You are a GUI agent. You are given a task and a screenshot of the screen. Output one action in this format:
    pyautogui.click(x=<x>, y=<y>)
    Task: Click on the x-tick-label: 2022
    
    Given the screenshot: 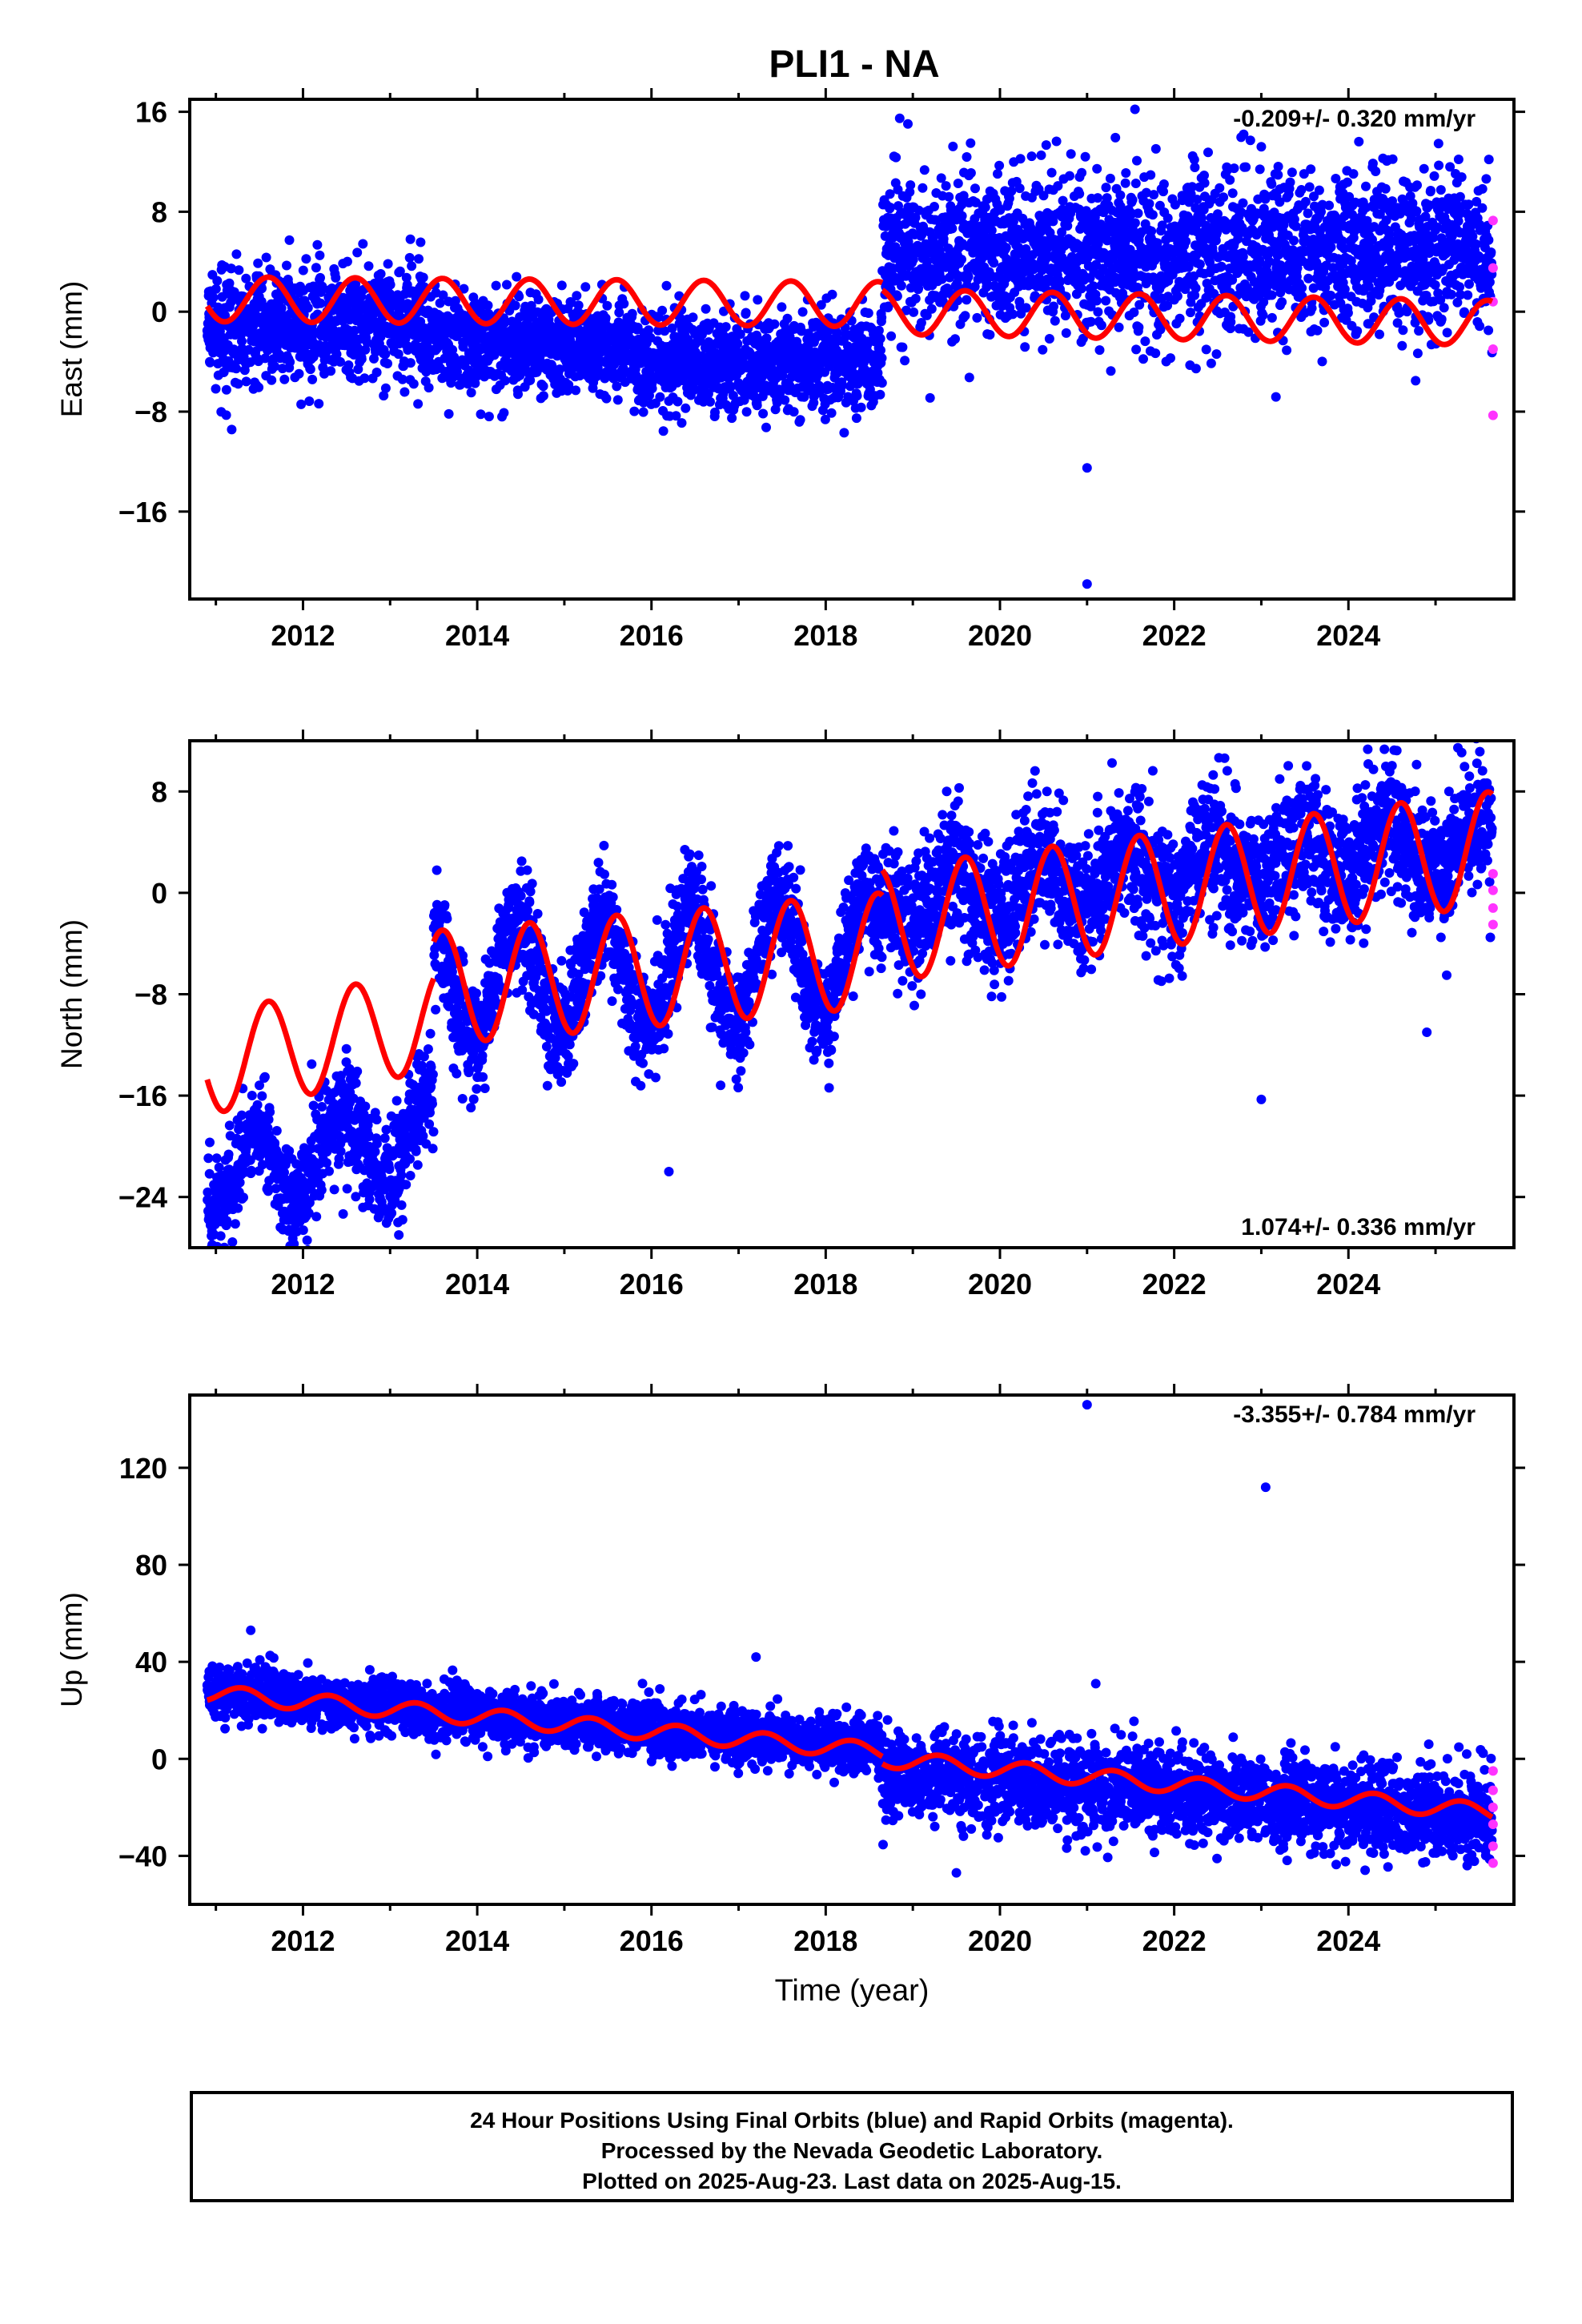 What is the action you would take?
    pyautogui.click(x=1174, y=635)
    